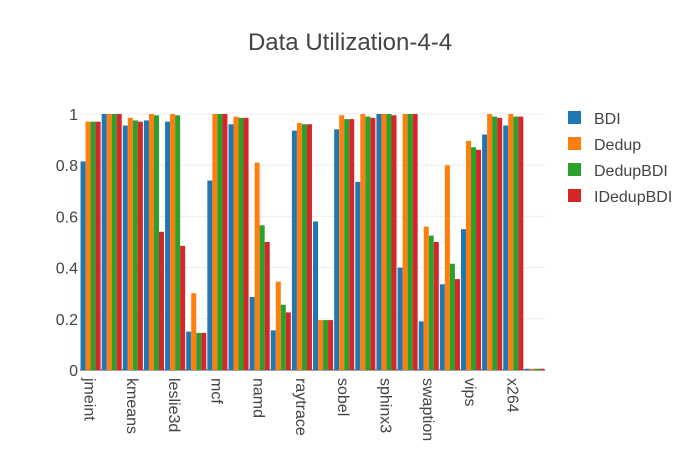  What do you see at coordinates (67, 166) in the screenshot?
I see `y-tick-label: 0.8` at bounding box center [67, 166].